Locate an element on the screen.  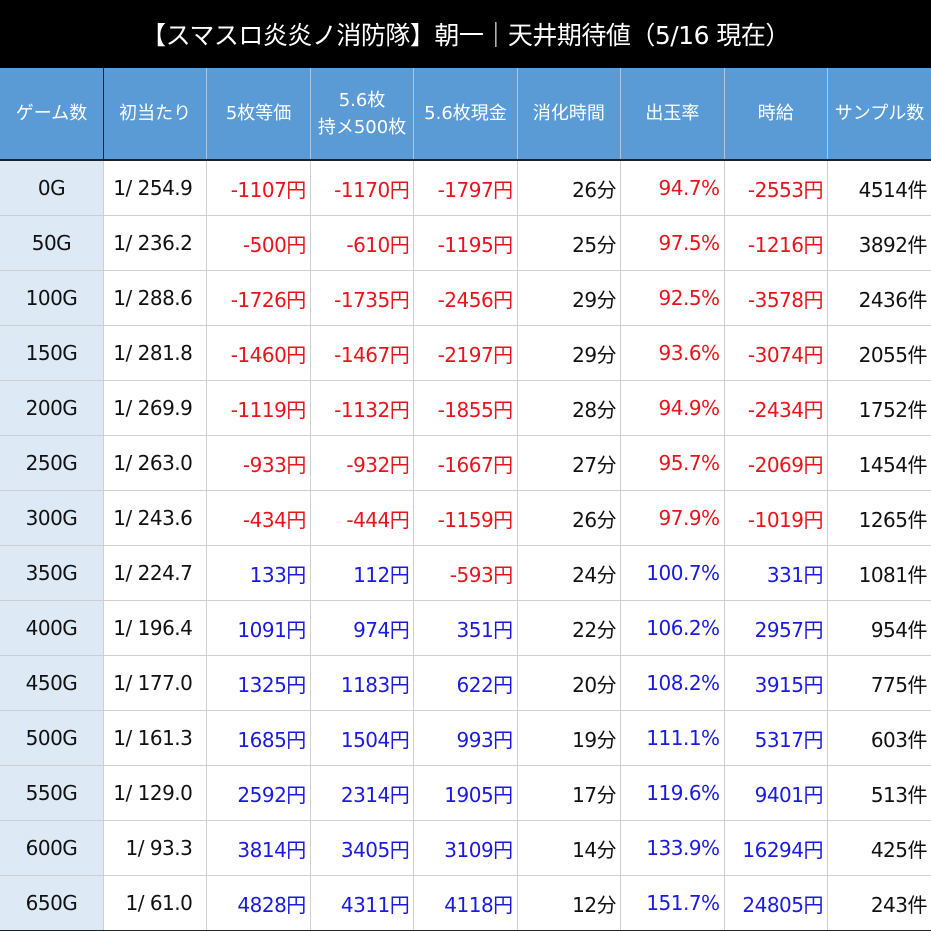
cell-rate-5-6-500: -1132円 is located at coordinates (362, 408).